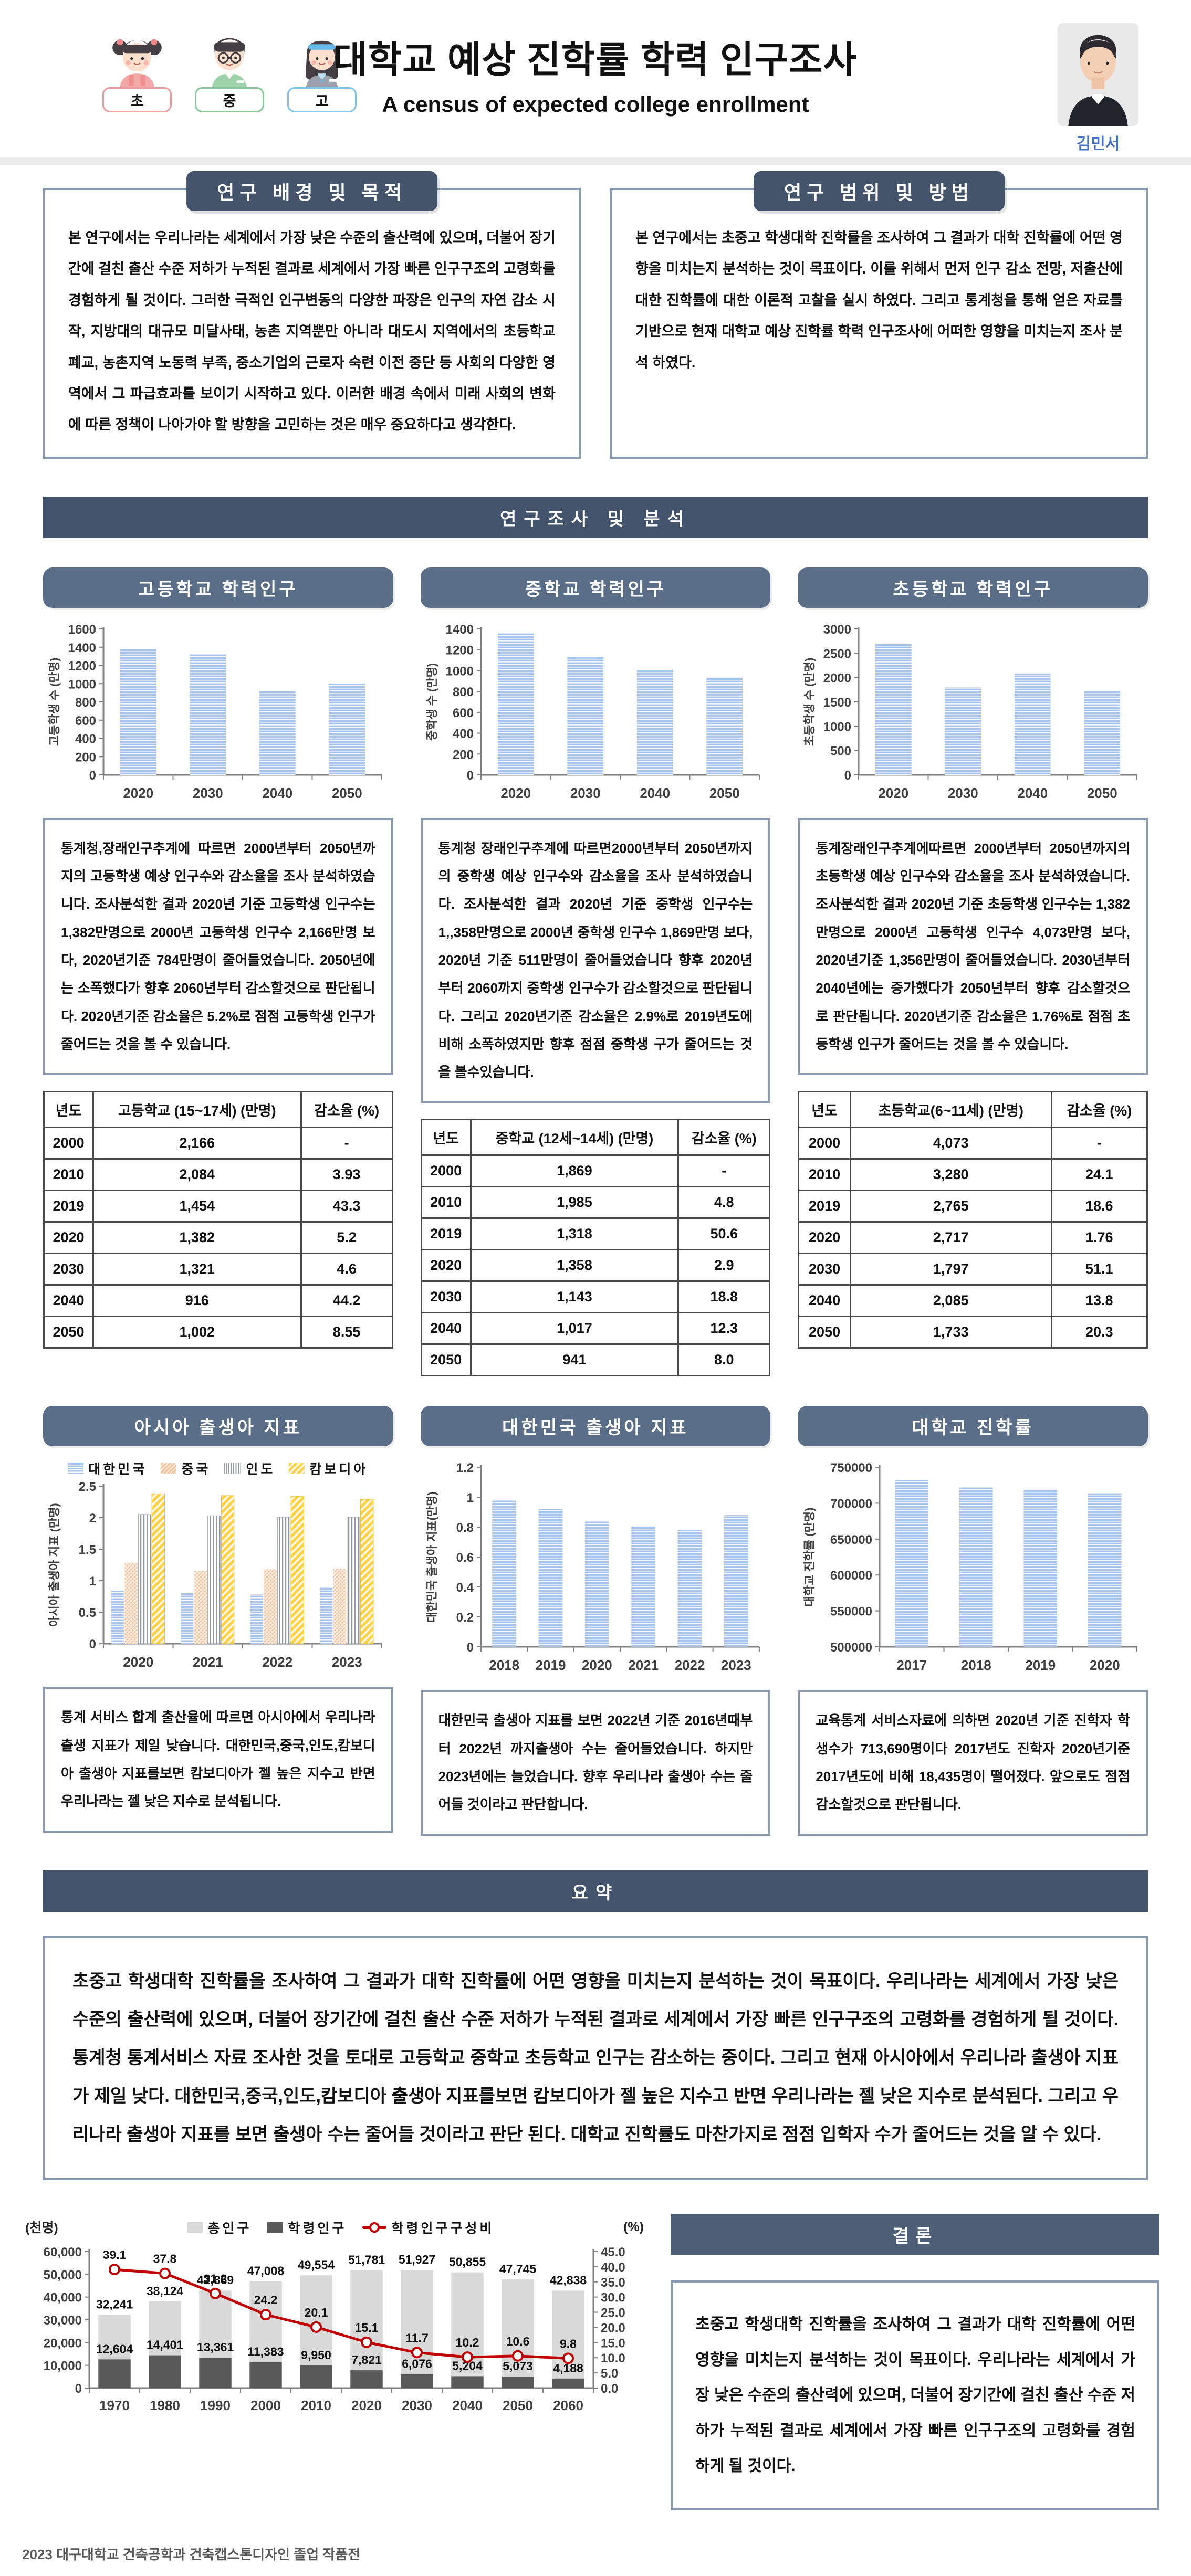 The width and height of the screenshot is (1191, 2576). What do you see at coordinates (950, 1333) in the screenshot?
I see `table-cell: 1,733` at bounding box center [950, 1333].